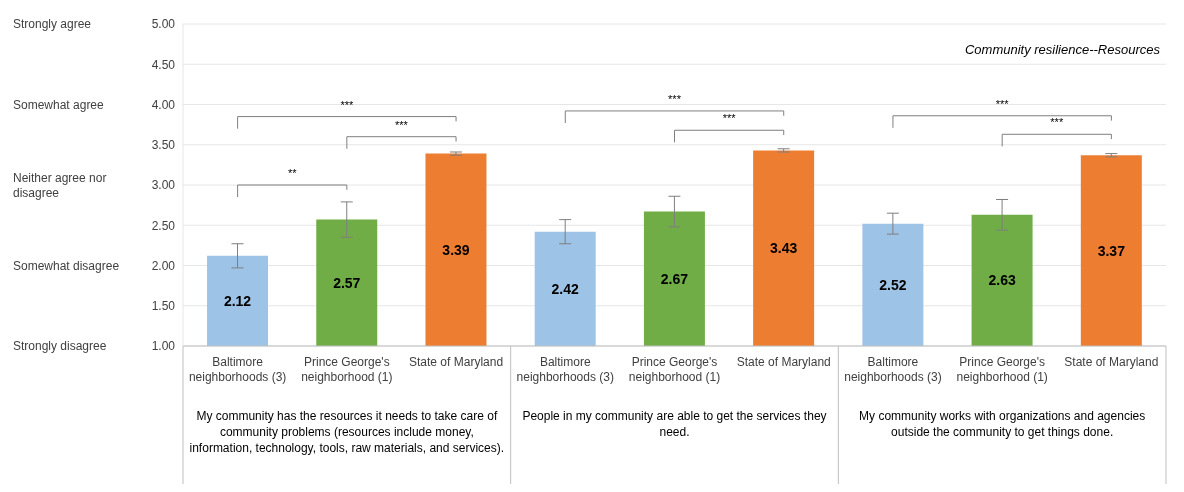  Describe the element at coordinates (456, 249) in the screenshot. I see `data-label: 3.39` at that location.